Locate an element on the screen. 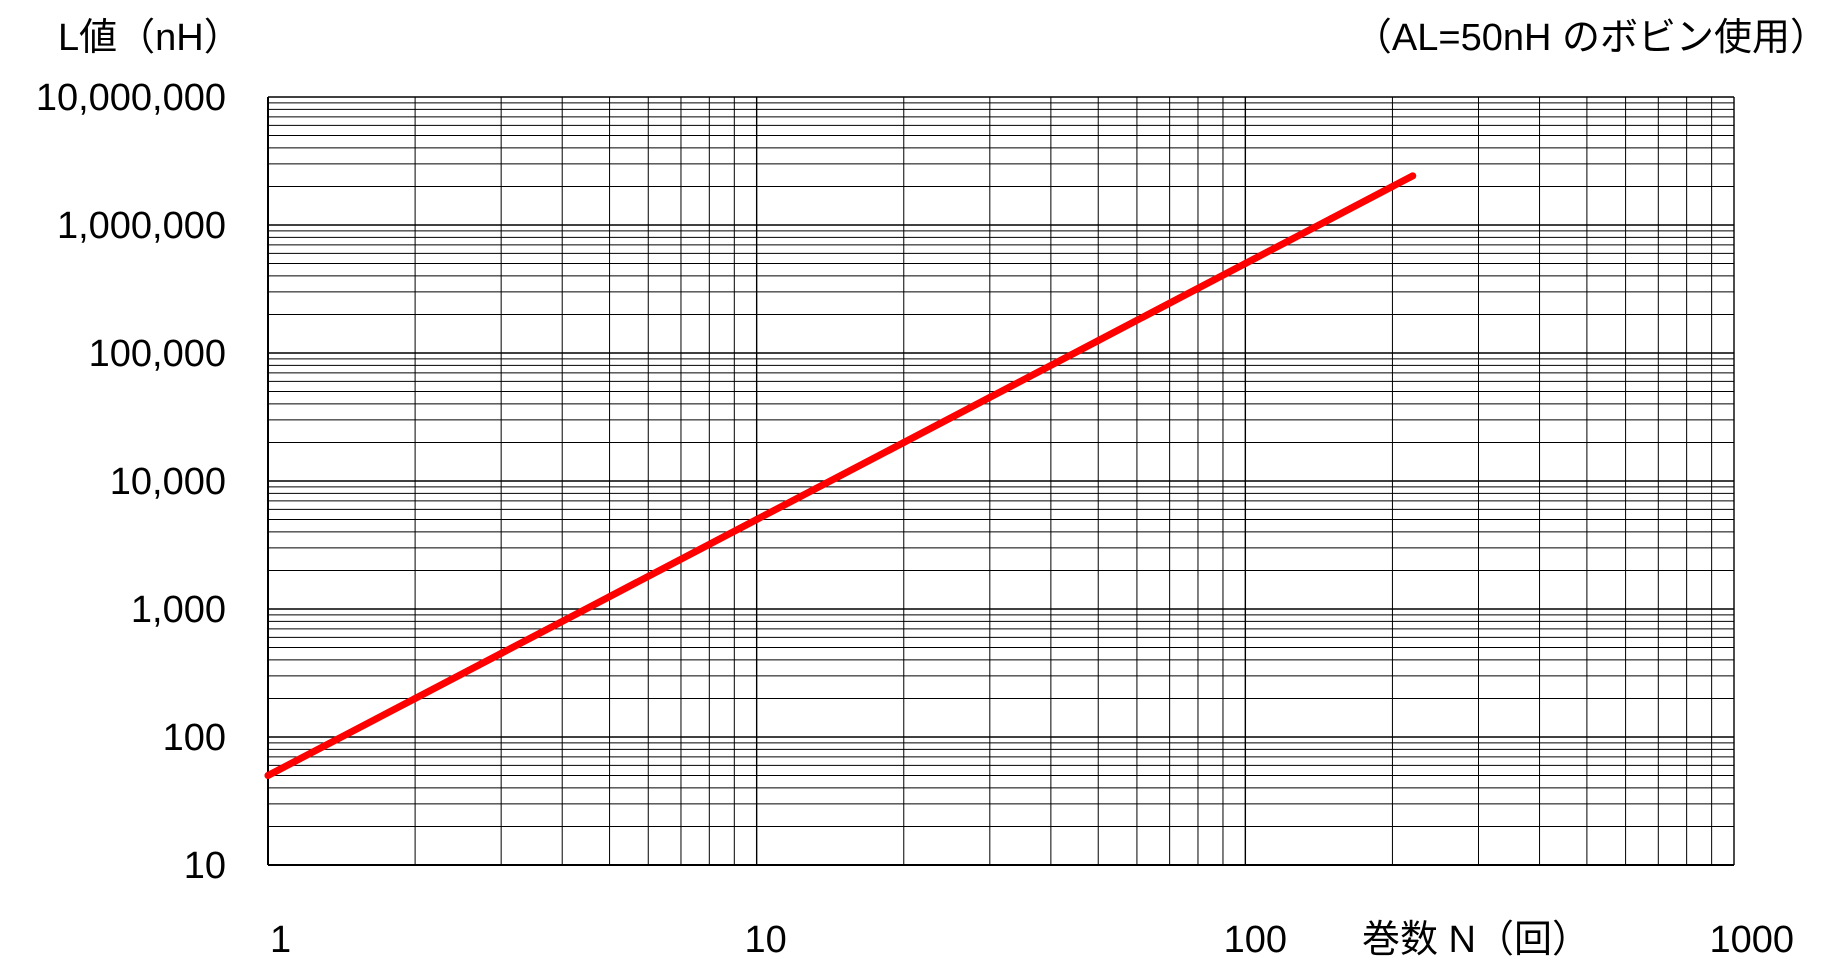  y-tick-label: 100,000 is located at coordinates (157, 354).